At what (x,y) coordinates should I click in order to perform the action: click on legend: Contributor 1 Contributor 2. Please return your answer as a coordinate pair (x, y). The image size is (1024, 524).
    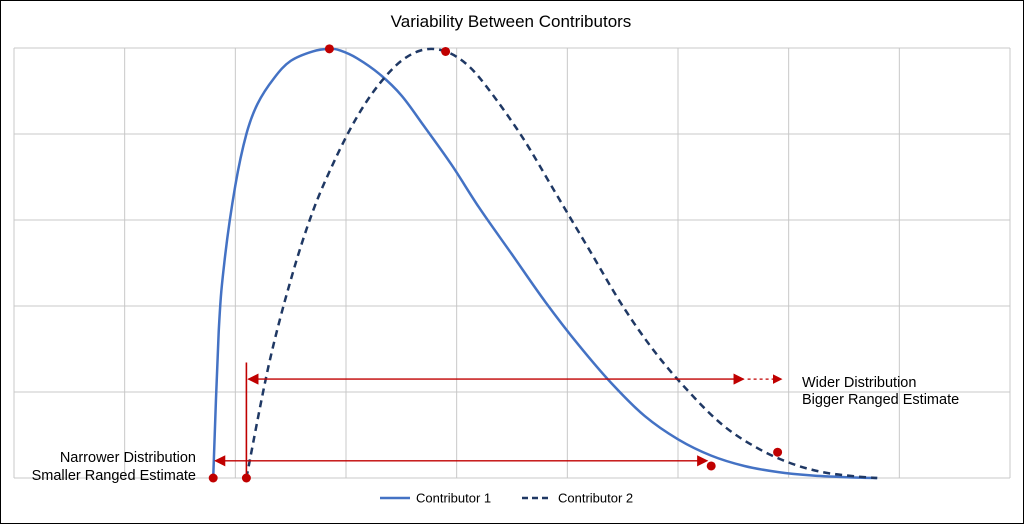
    Looking at the image, I should click on (506, 498).